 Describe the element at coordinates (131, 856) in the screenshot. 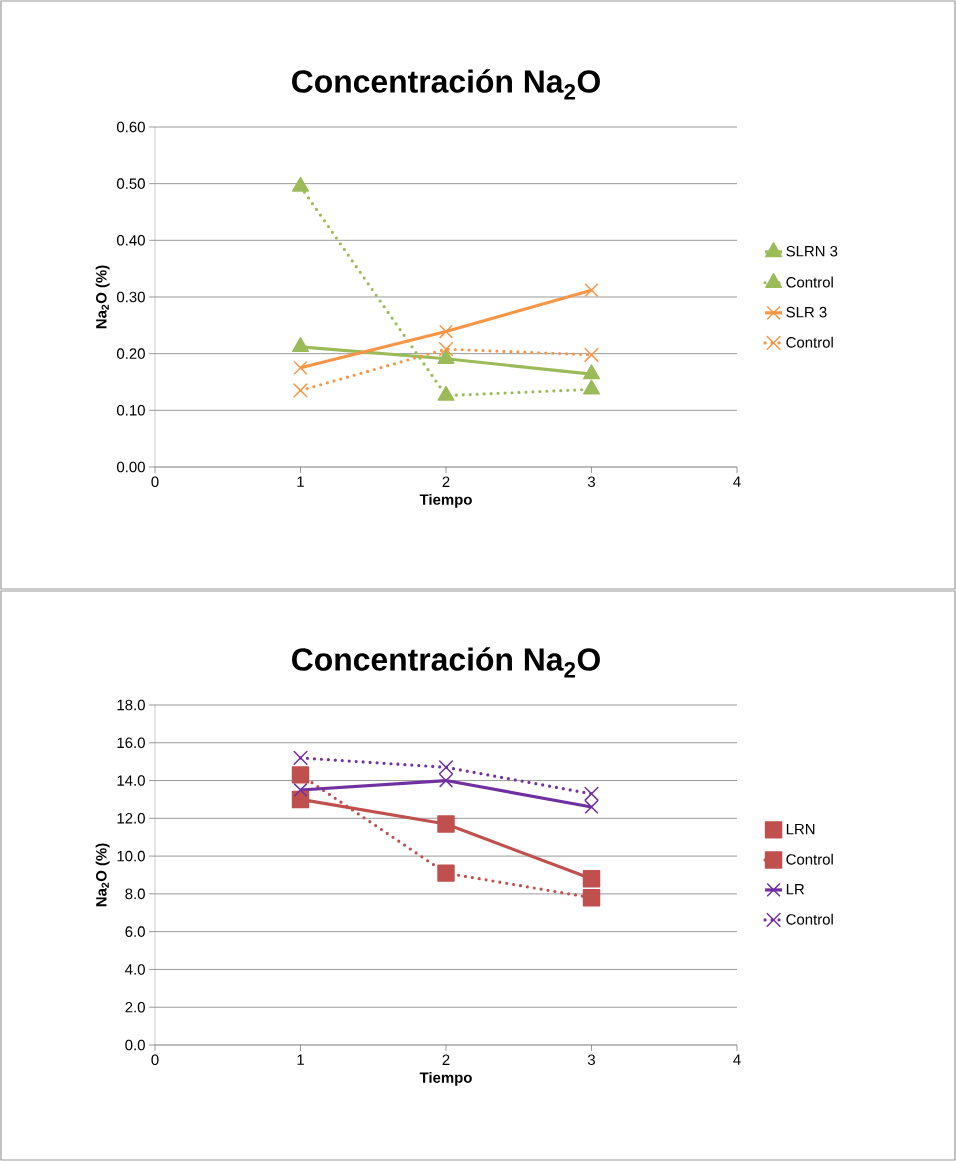

I see `y-tick-label: 10.0` at that location.